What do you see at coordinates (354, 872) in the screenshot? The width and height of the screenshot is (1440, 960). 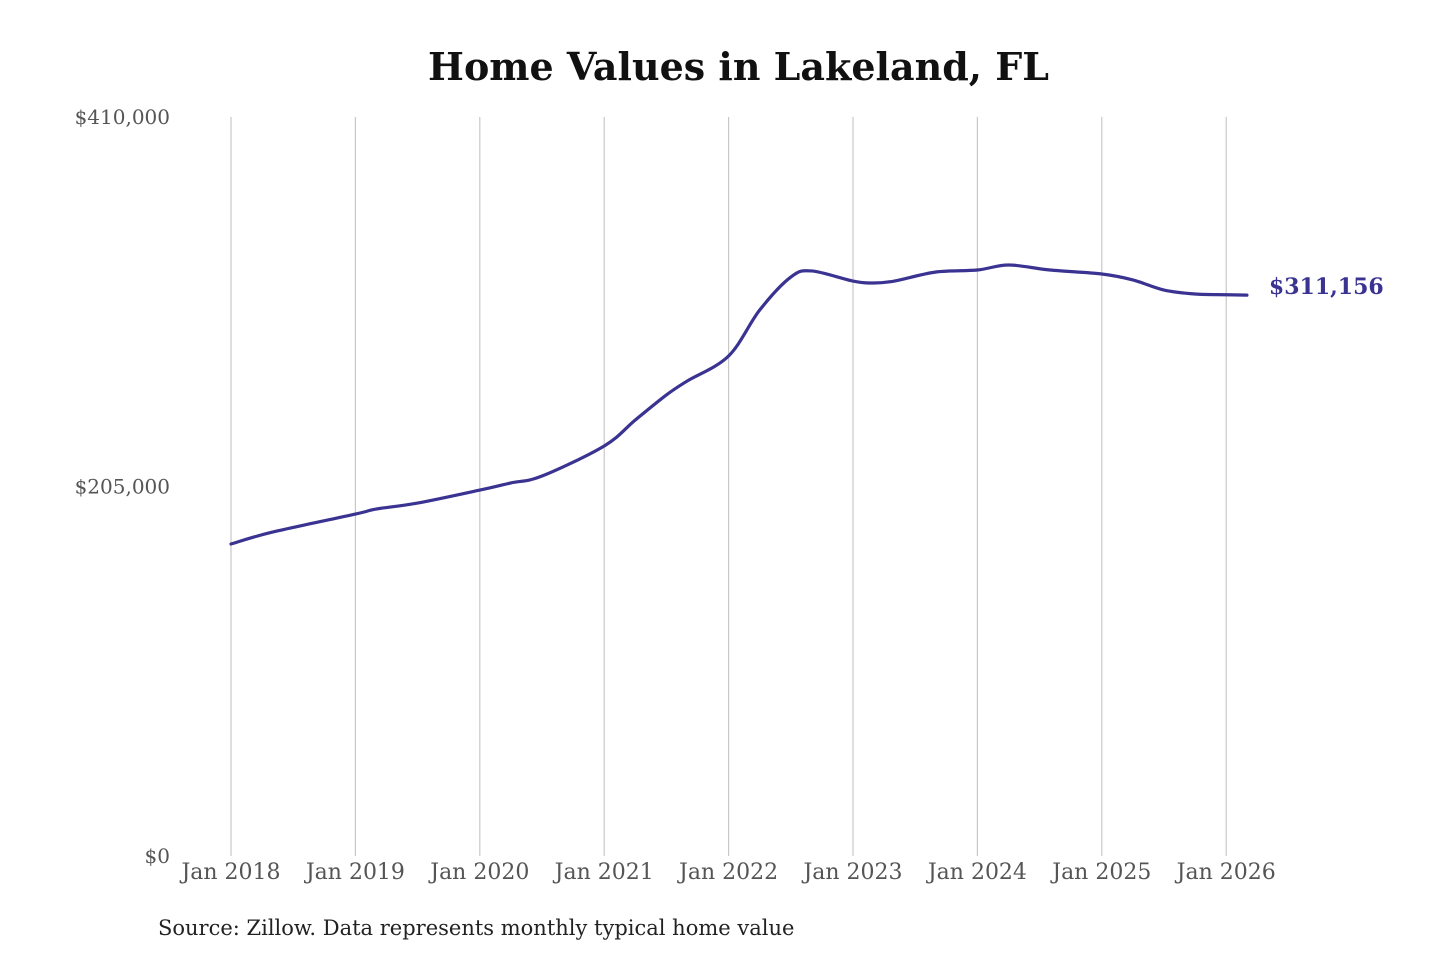 I see `x-tick-label: Jan 2019` at bounding box center [354, 872].